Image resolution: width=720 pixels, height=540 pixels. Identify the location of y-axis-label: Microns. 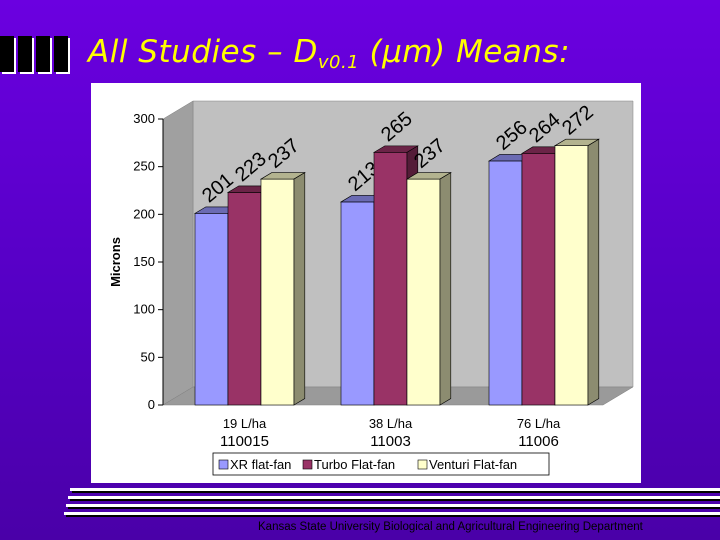
(115, 262).